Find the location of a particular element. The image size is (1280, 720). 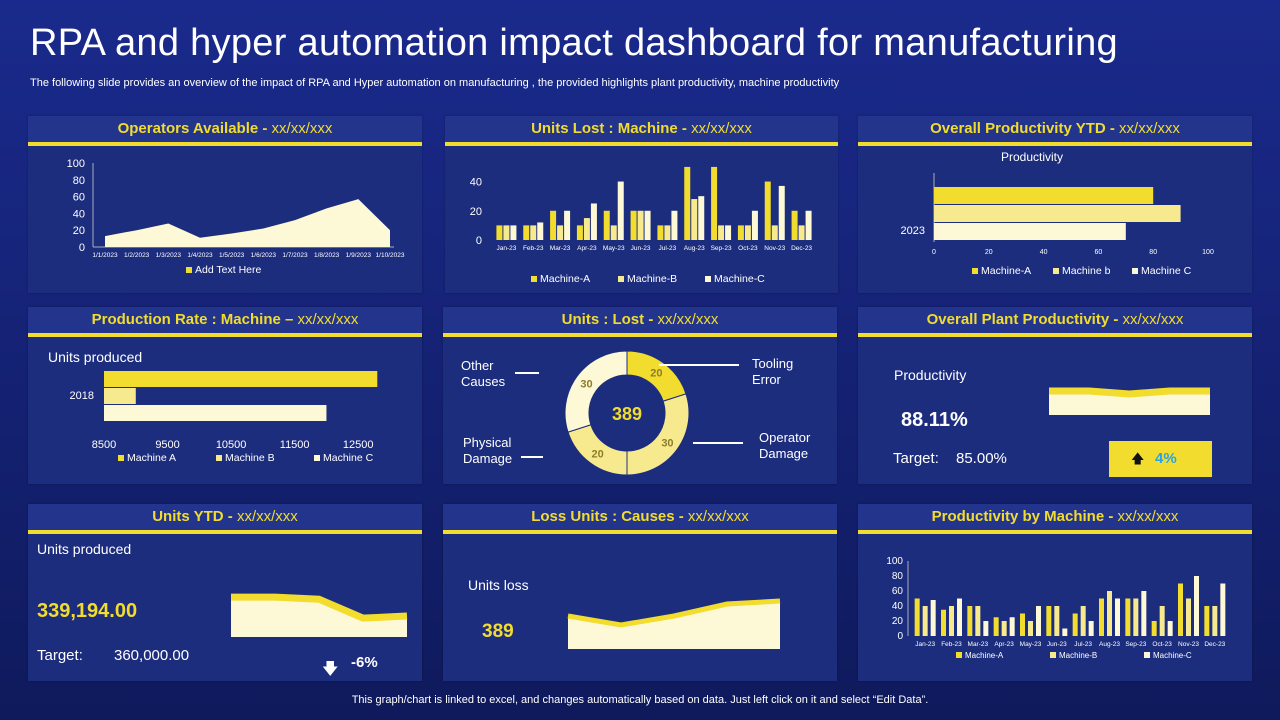

donut-label-physical-damage: Damage is located at coordinates (487, 458).